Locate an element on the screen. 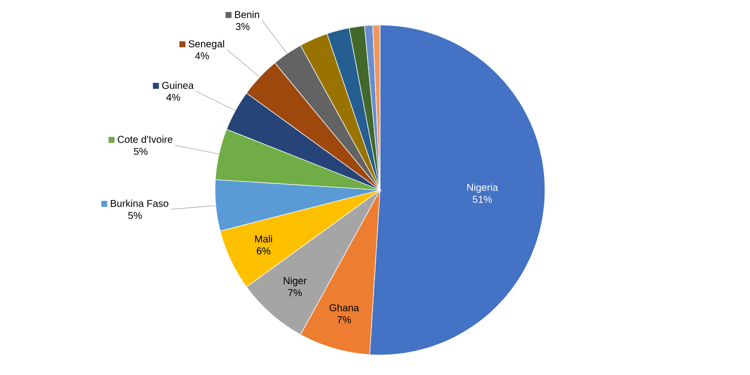  legend-label: Cote d'Ivoire is located at coordinates (145, 139).